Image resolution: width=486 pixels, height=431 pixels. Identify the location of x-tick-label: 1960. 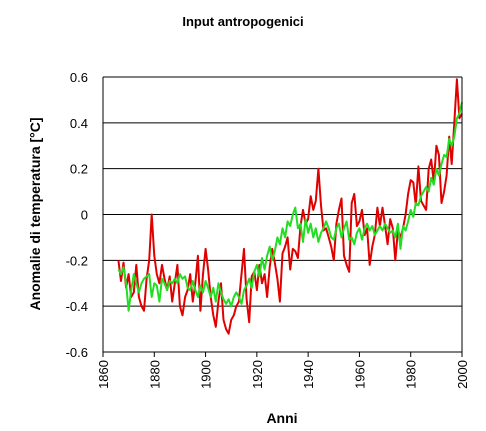
(359, 374).